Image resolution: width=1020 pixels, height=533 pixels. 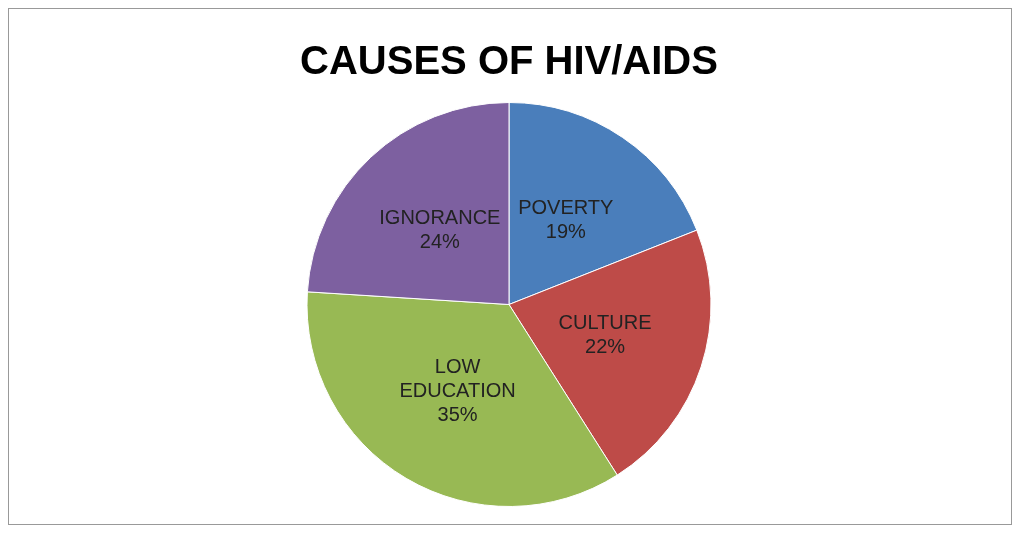 What do you see at coordinates (457, 413) in the screenshot?
I see `data-label: 35%` at bounding box center [457, 413].